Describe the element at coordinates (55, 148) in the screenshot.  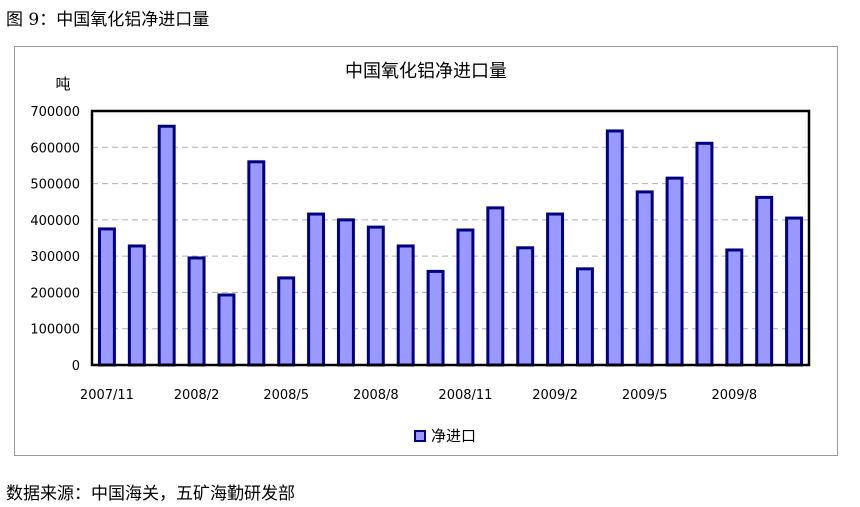
I see `y-tick-label: 600000` at that location.